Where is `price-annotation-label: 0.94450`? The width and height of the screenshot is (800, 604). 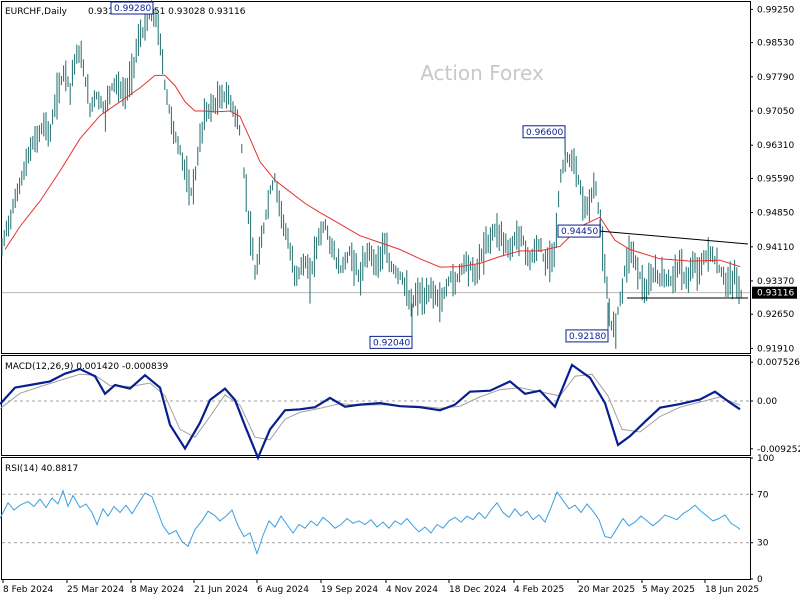
price-annotation-label: 0.94450 is located at coordinates (579, 232).